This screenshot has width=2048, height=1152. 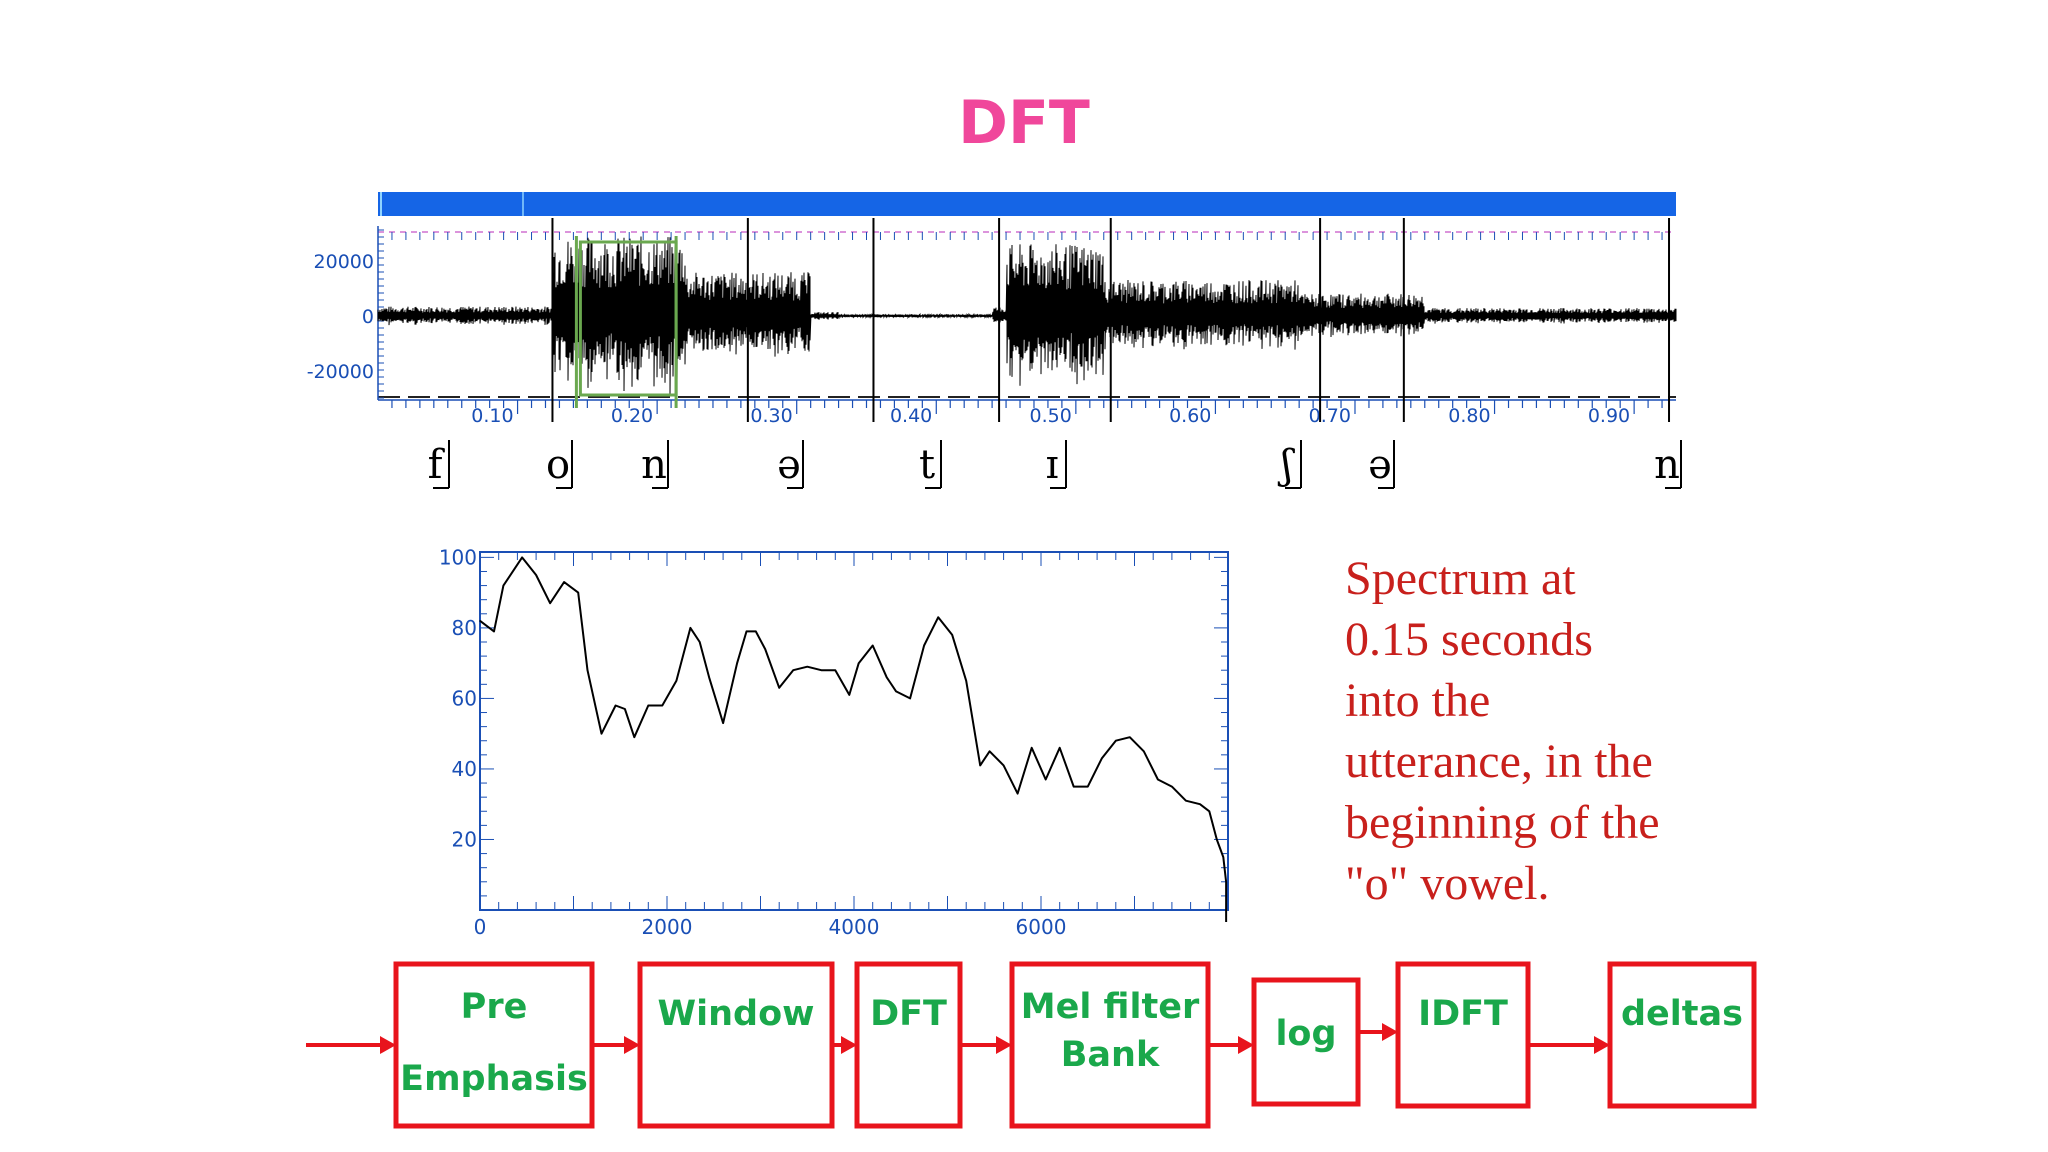 I want to click on timeline-bar, so click(x=1027, y=204).